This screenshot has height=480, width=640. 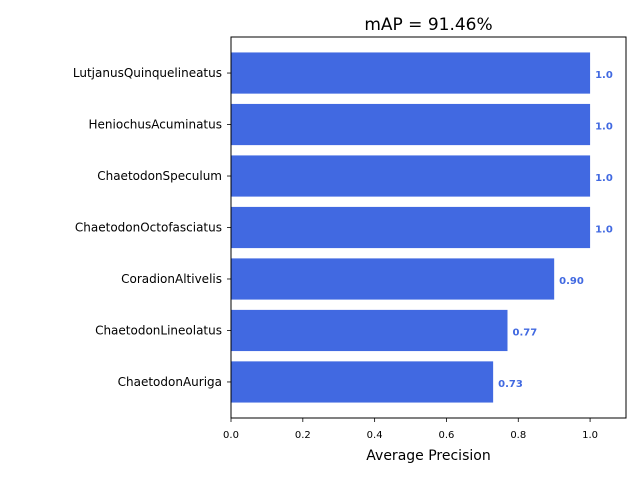 I want to click on category-label: ChaetodonAuriga, so click(x=170, y=382).